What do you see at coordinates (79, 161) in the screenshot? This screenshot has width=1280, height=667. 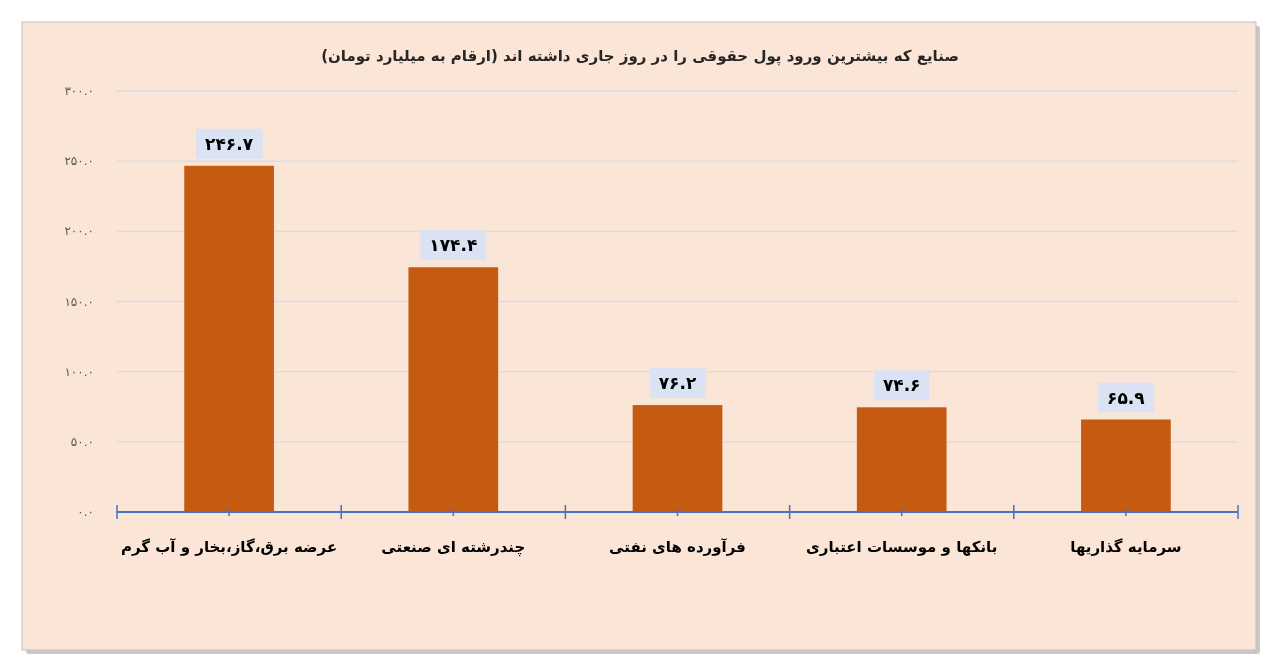 I see `y-tick-label: ۲۵۰.۰` at bounding box center [79, 161].